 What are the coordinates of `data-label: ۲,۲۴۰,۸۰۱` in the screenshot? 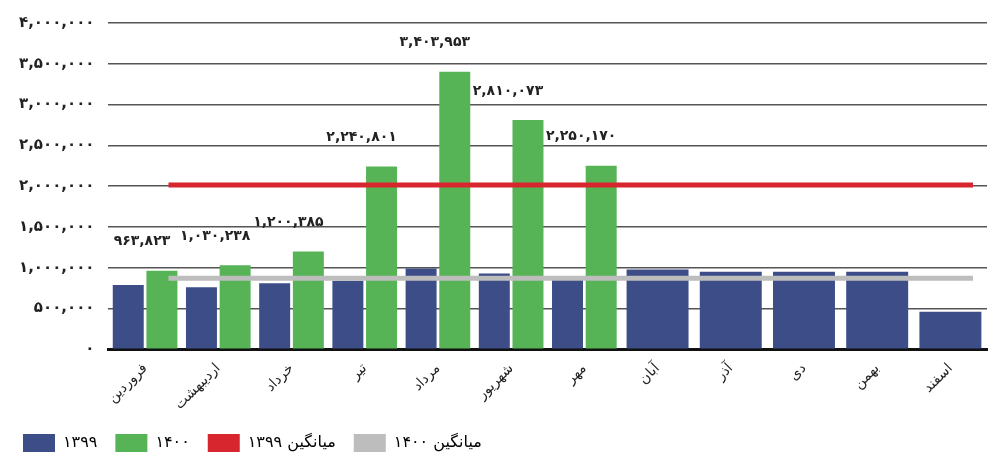 It's located at (361, 136).